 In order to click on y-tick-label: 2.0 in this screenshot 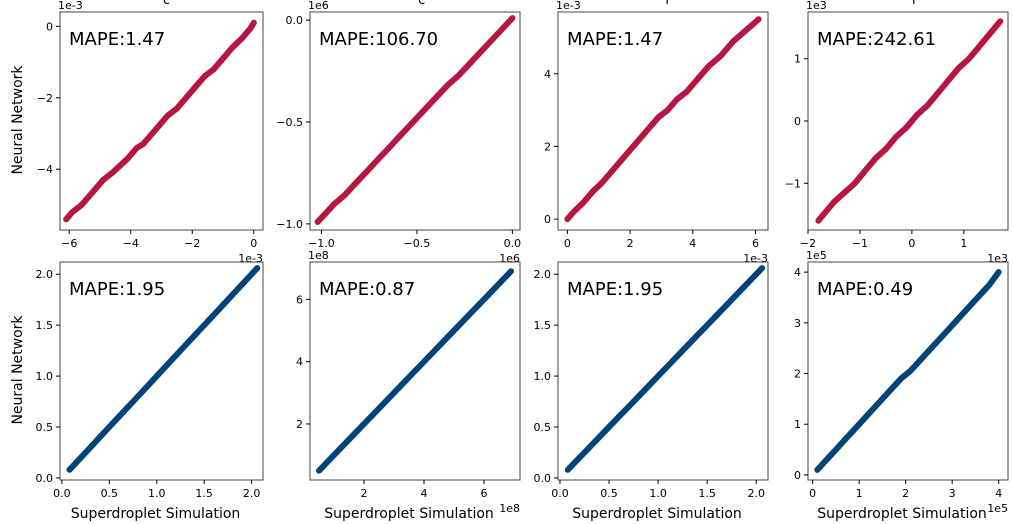, I will do `click(45, 274)`.